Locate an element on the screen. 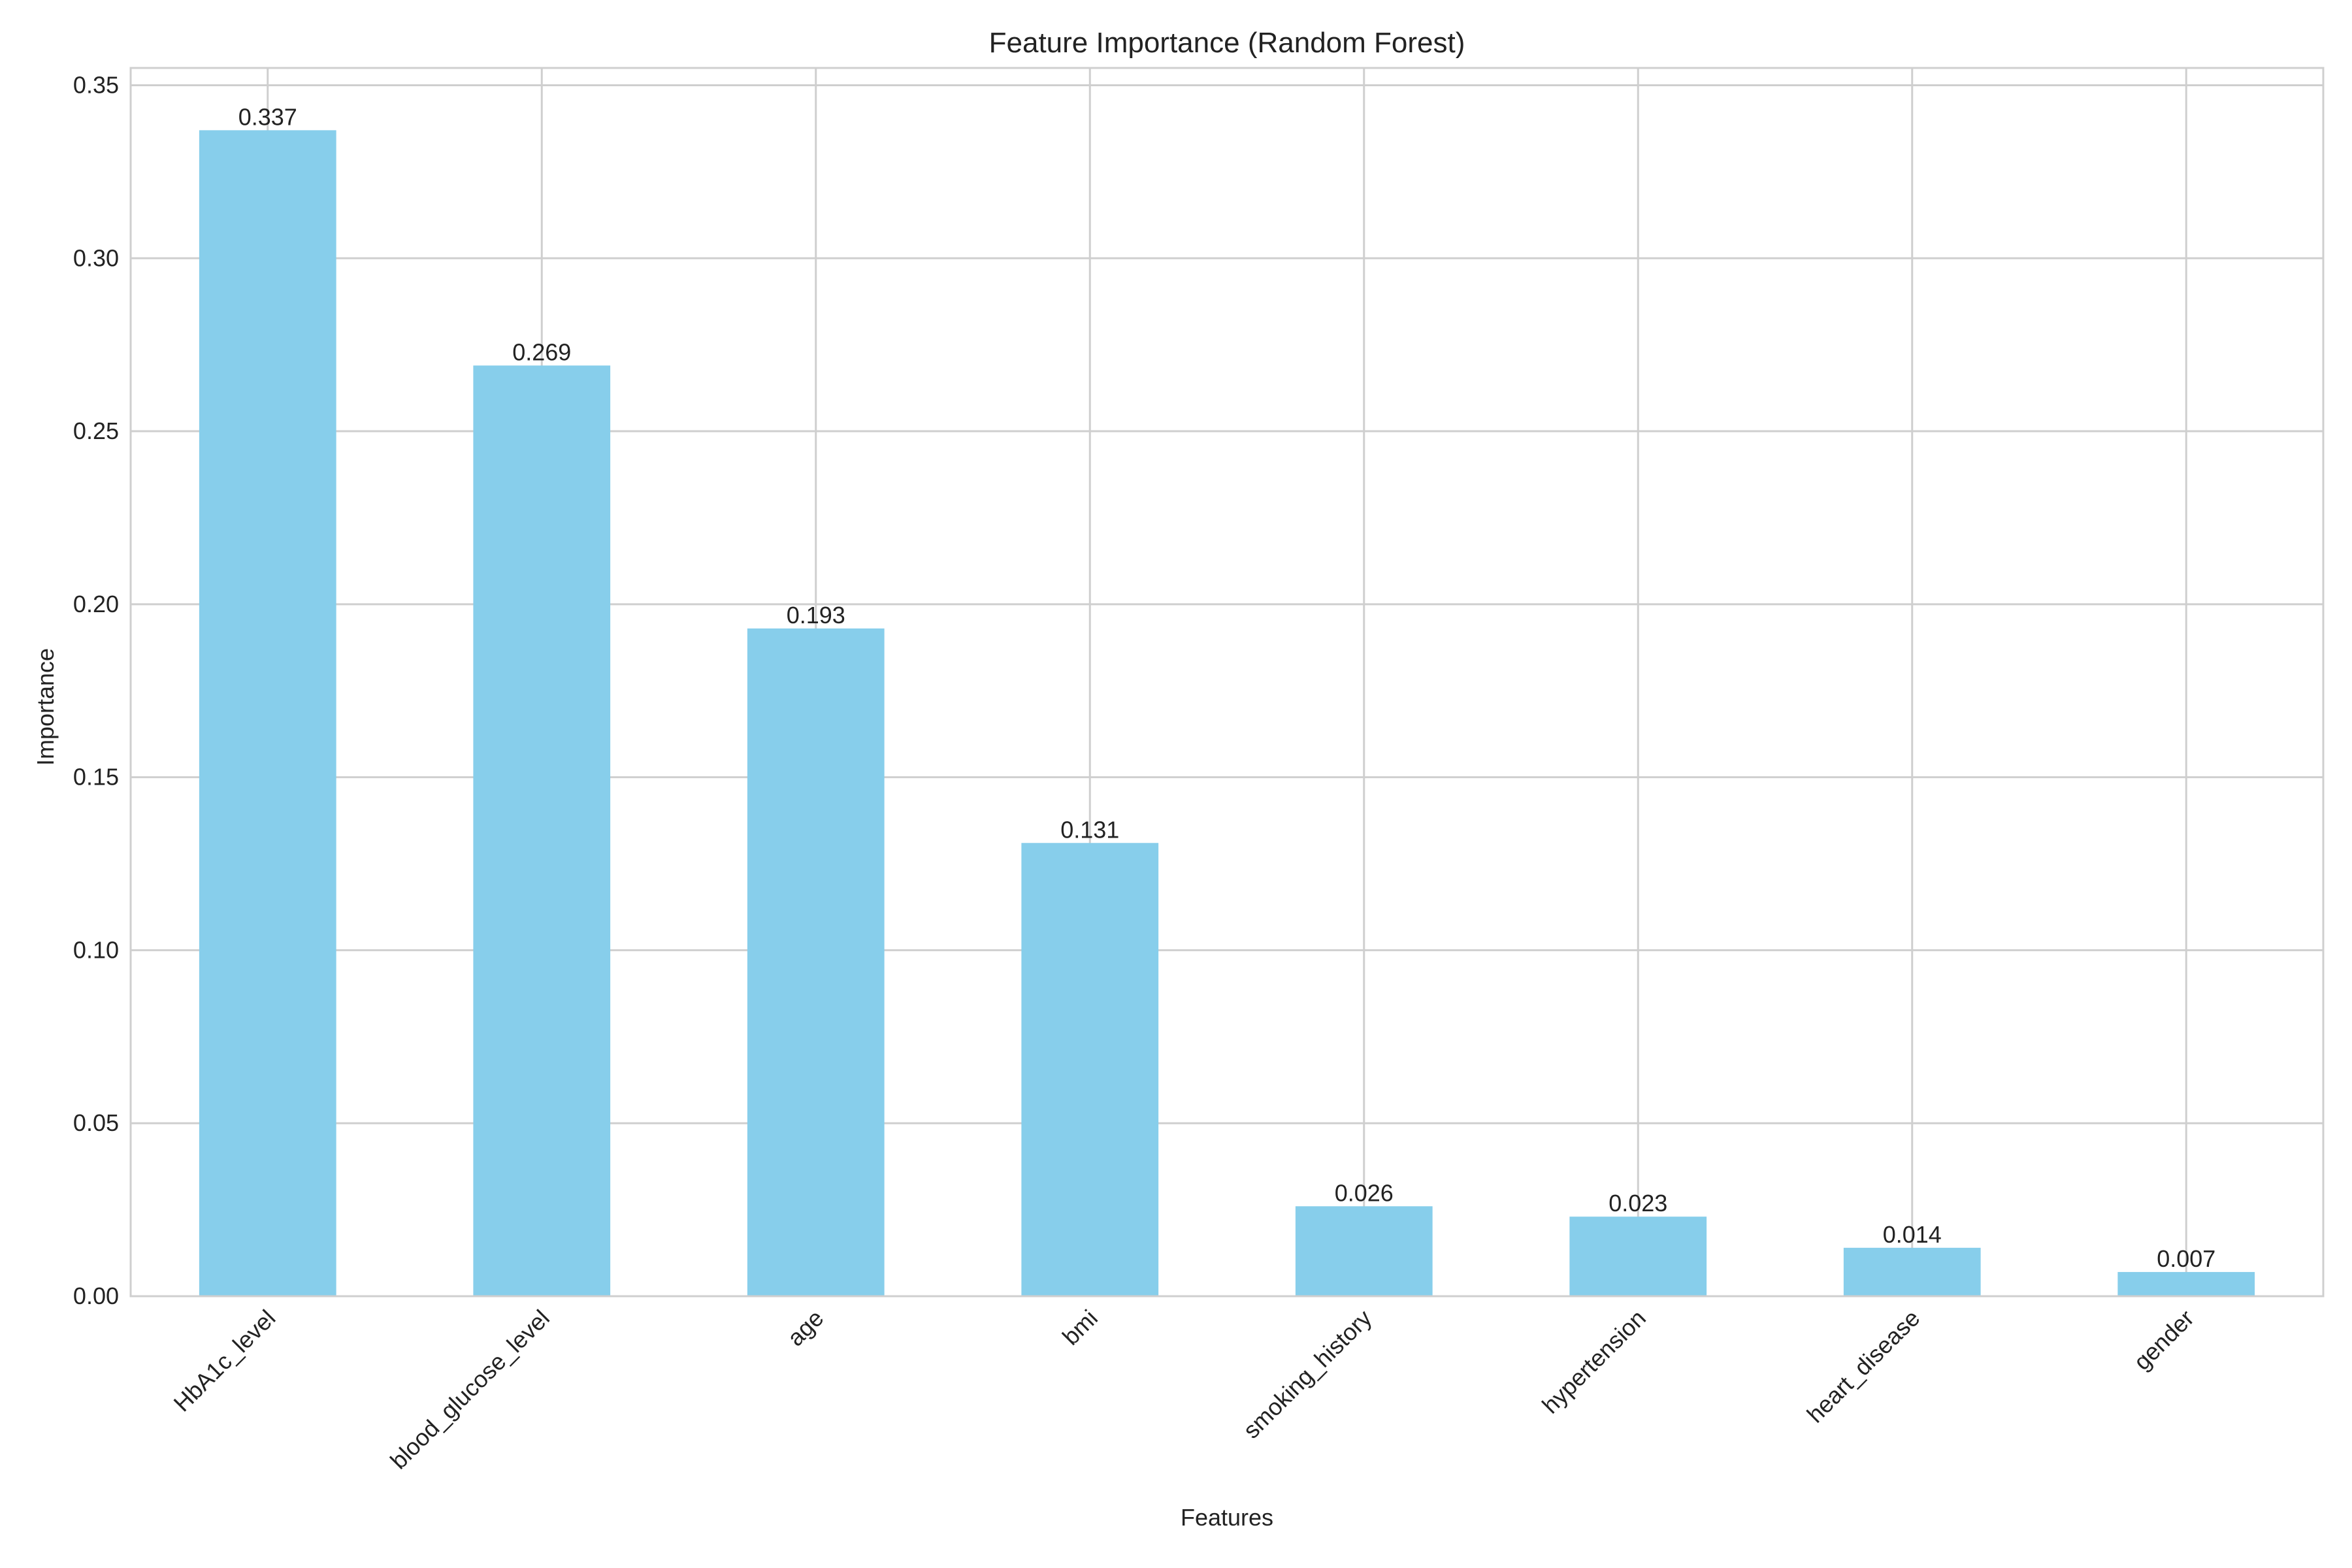 This screenshot has width=2352, height=1568. bar-gender is located at coordinates (2186, 1283).